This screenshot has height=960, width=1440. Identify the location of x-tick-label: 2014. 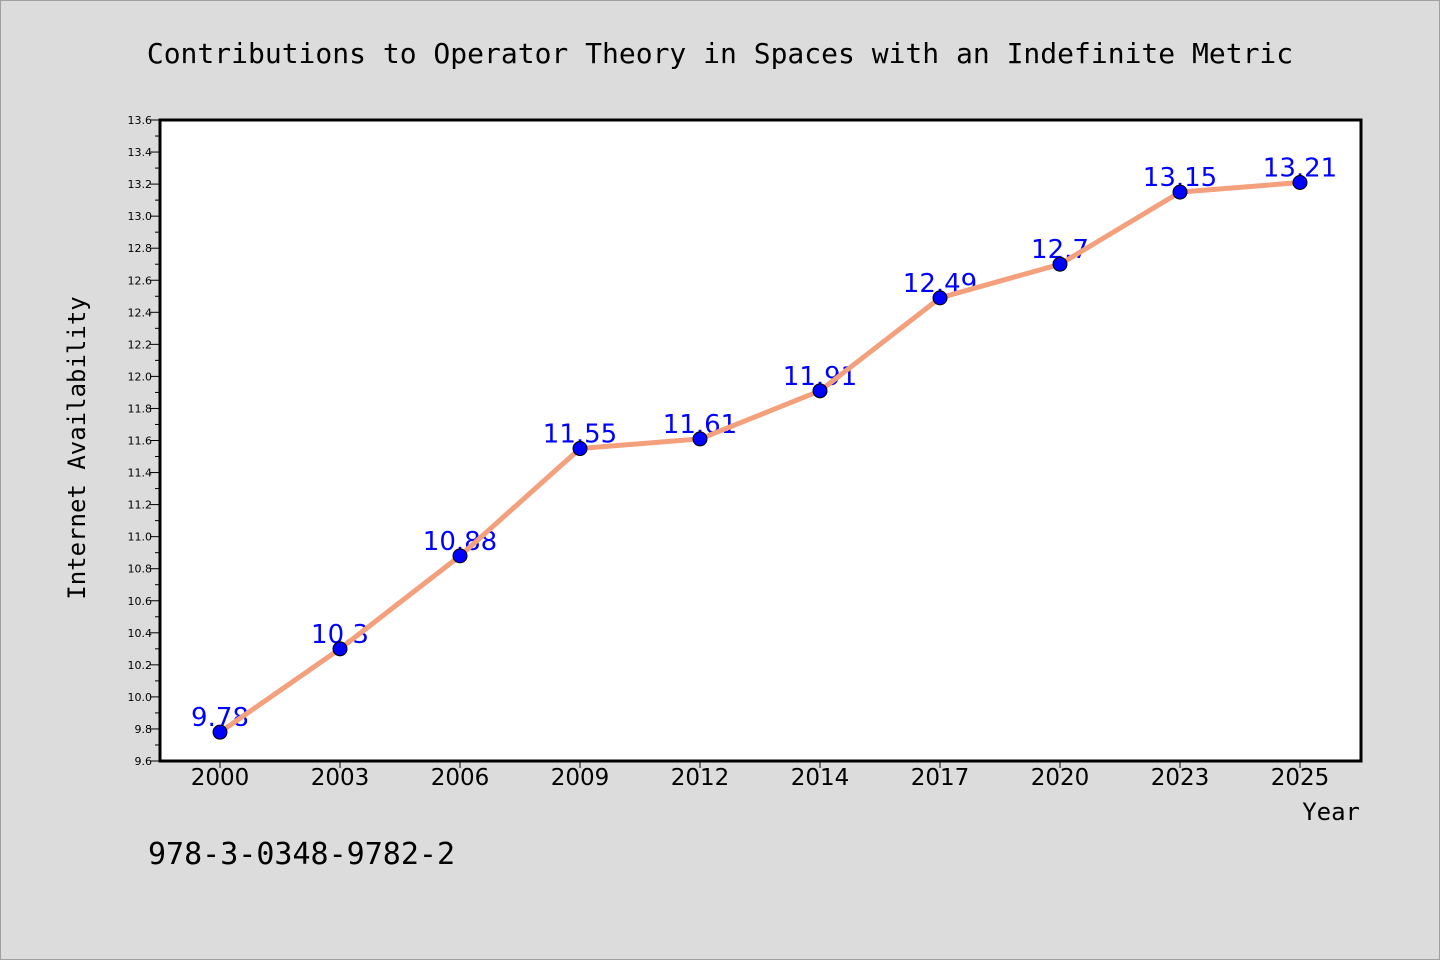
(820, 778).